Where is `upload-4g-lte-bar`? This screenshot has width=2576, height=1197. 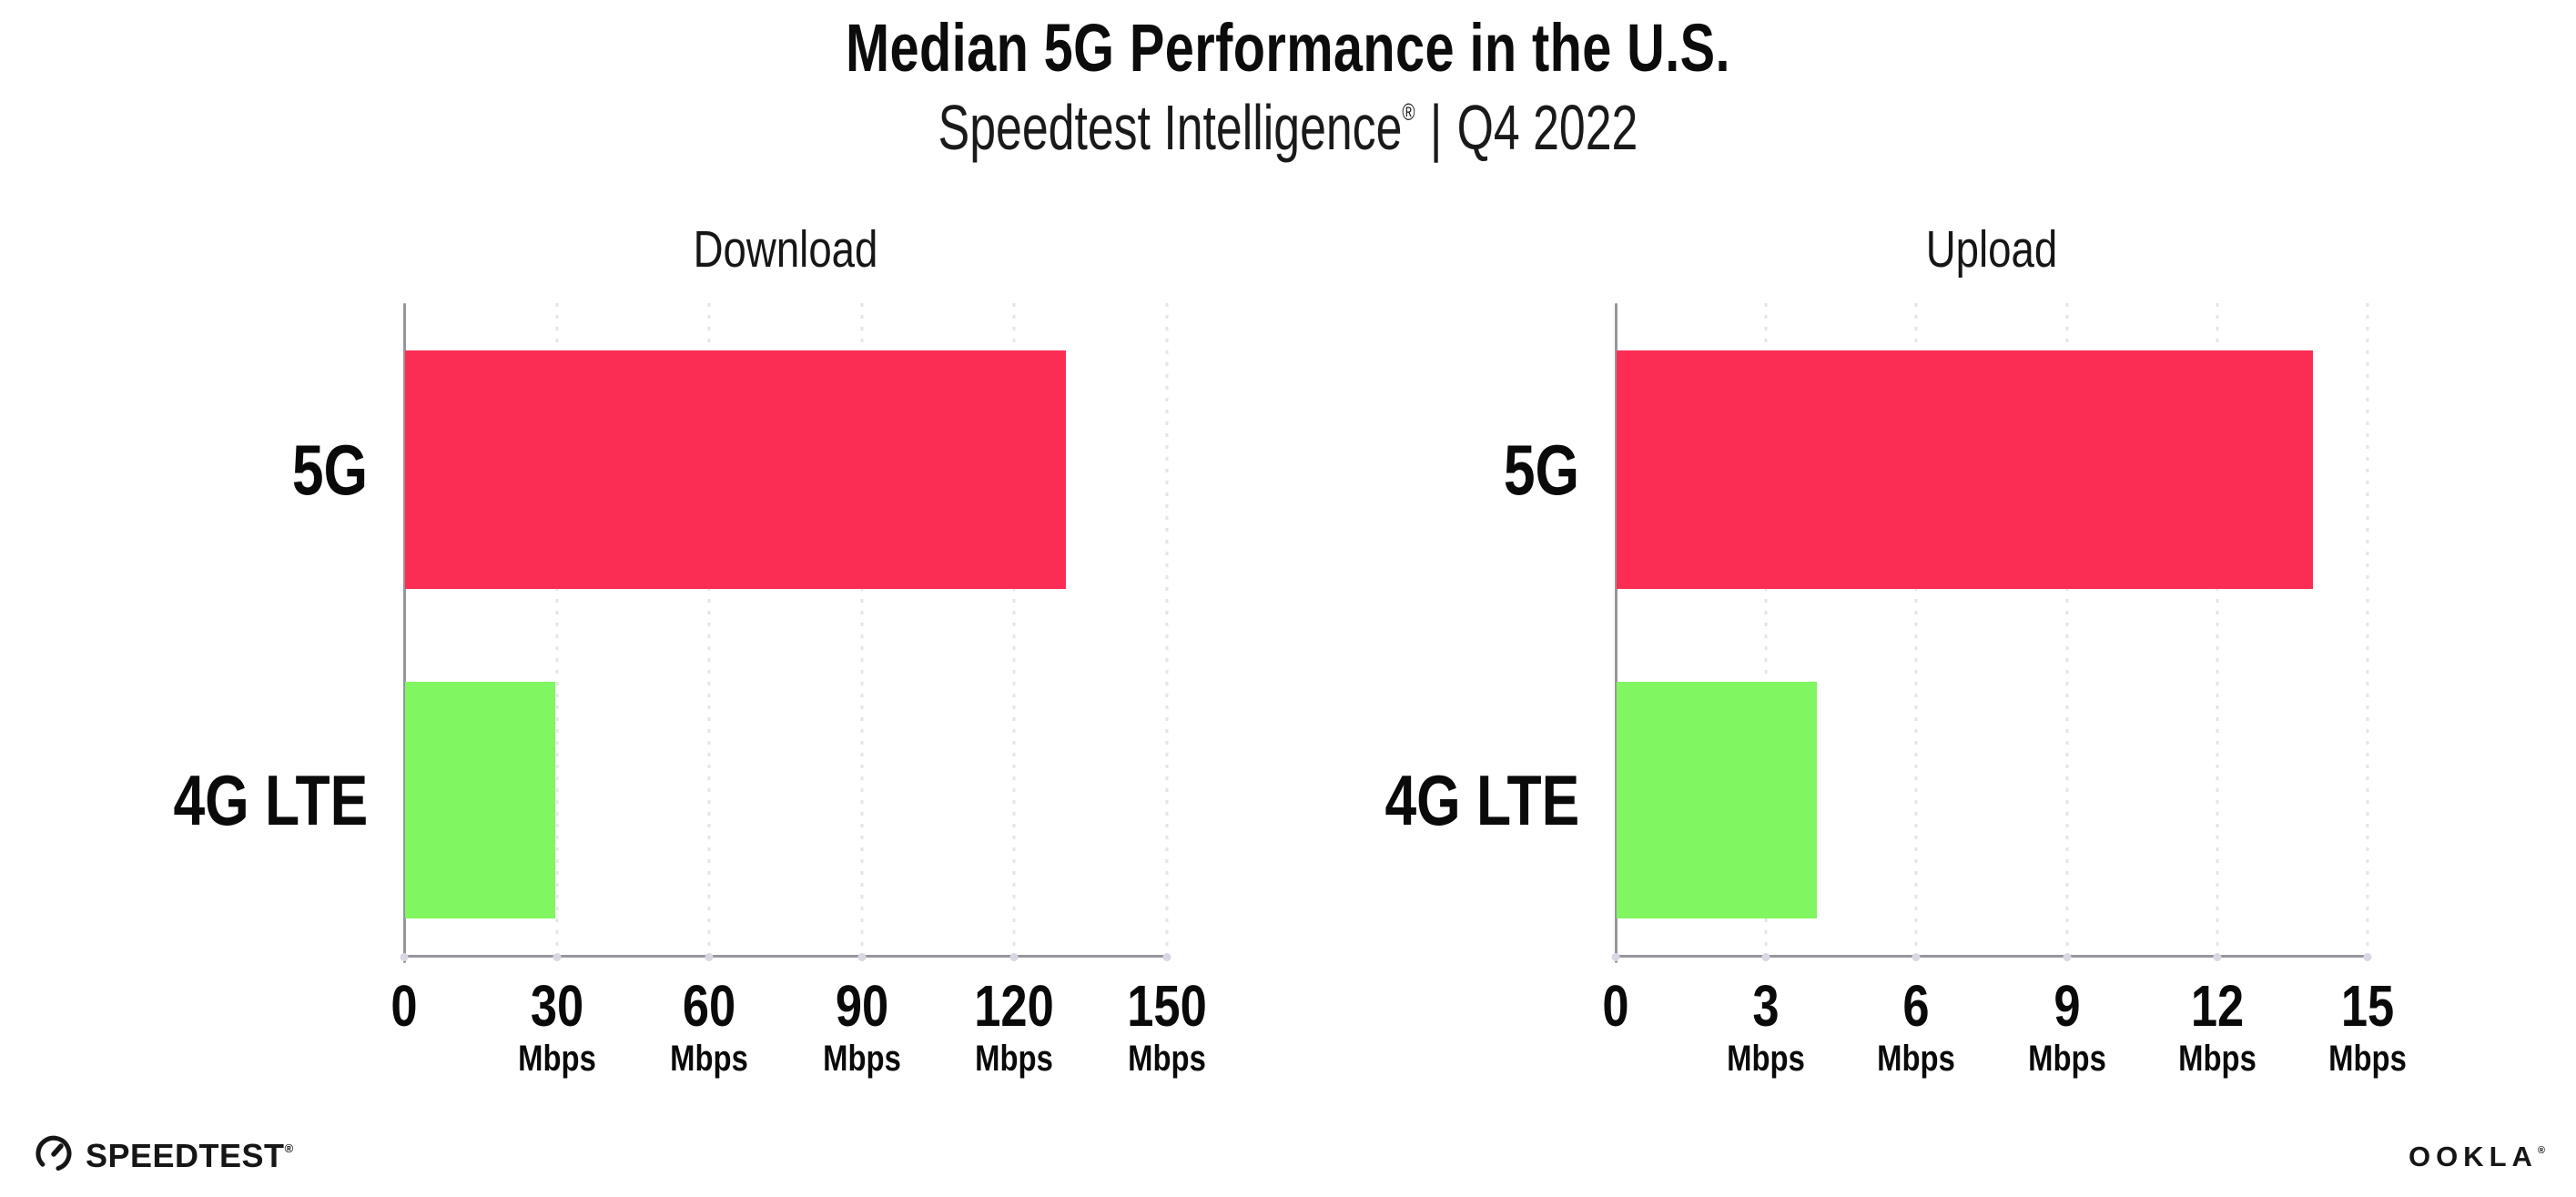 upload-4g-lte-bar is located at coordinates (1717, 800).